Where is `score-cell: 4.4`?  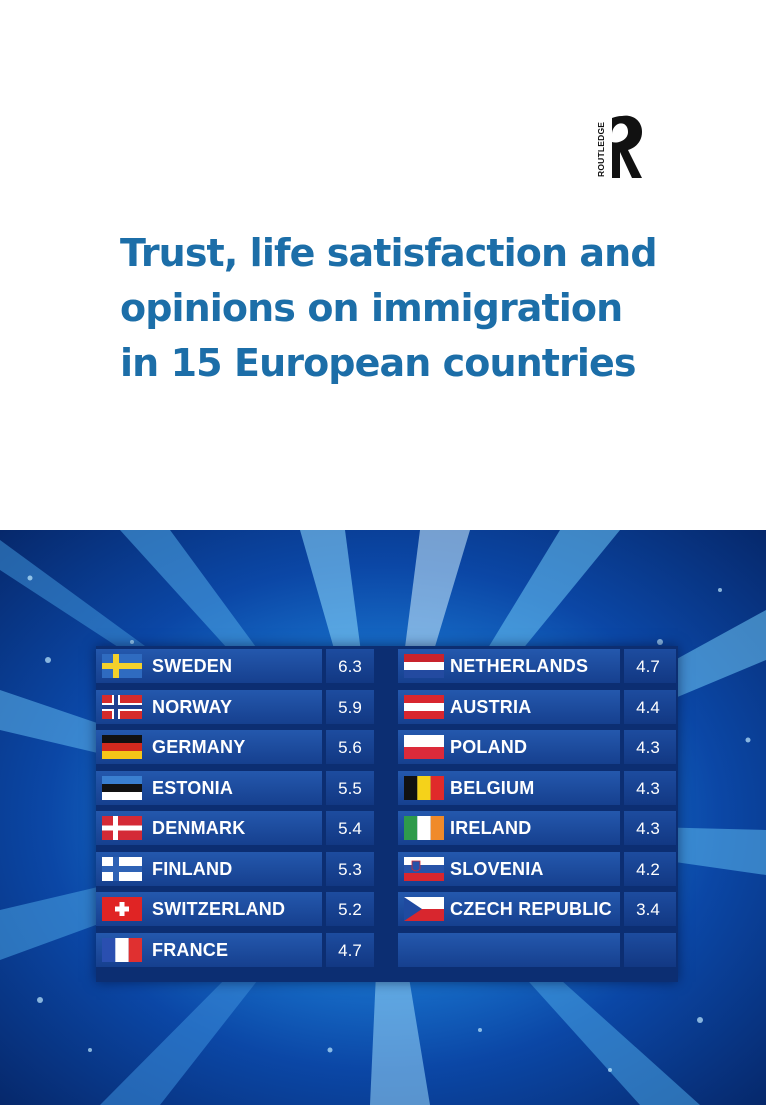 score-cell: 4.4 is located at coordinates (650, 706).